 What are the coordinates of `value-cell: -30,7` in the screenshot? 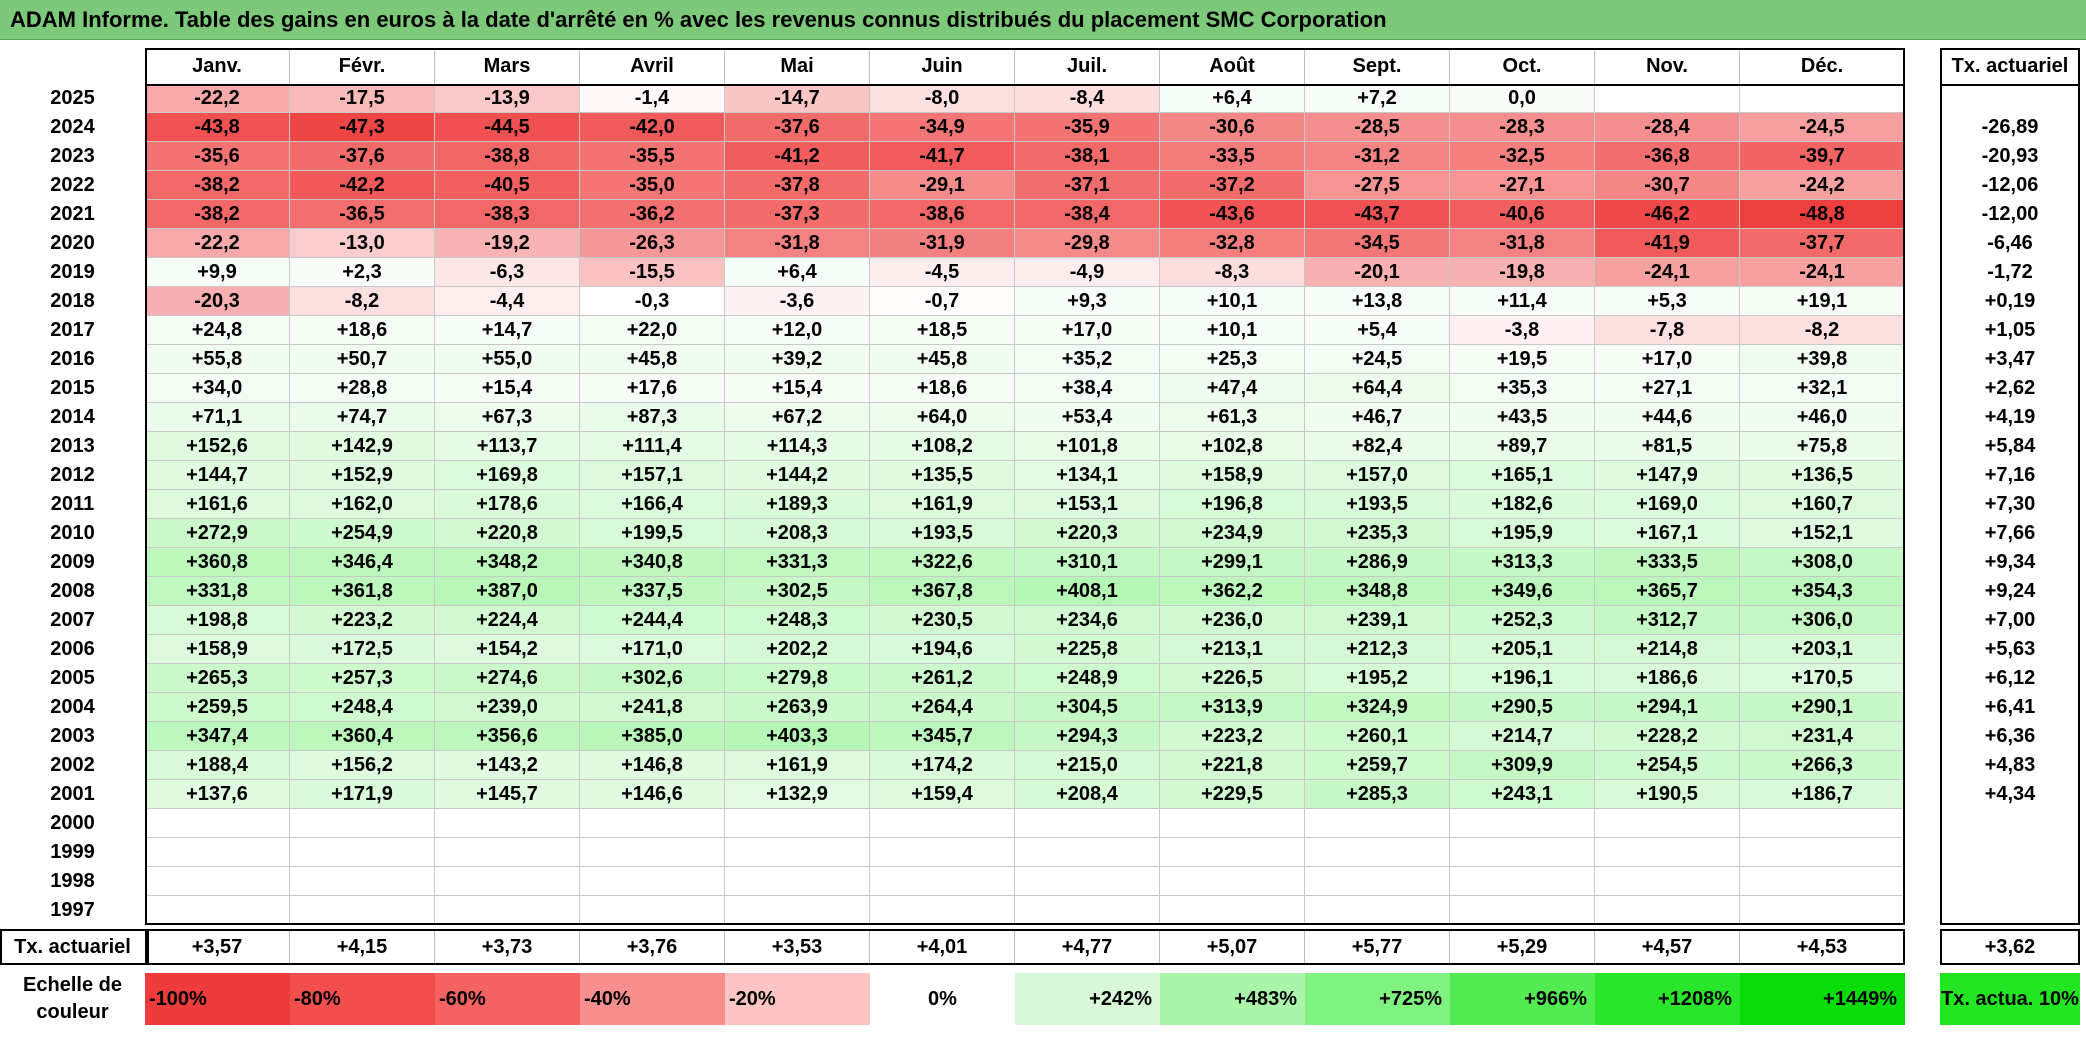 It's located at (1667, 185).